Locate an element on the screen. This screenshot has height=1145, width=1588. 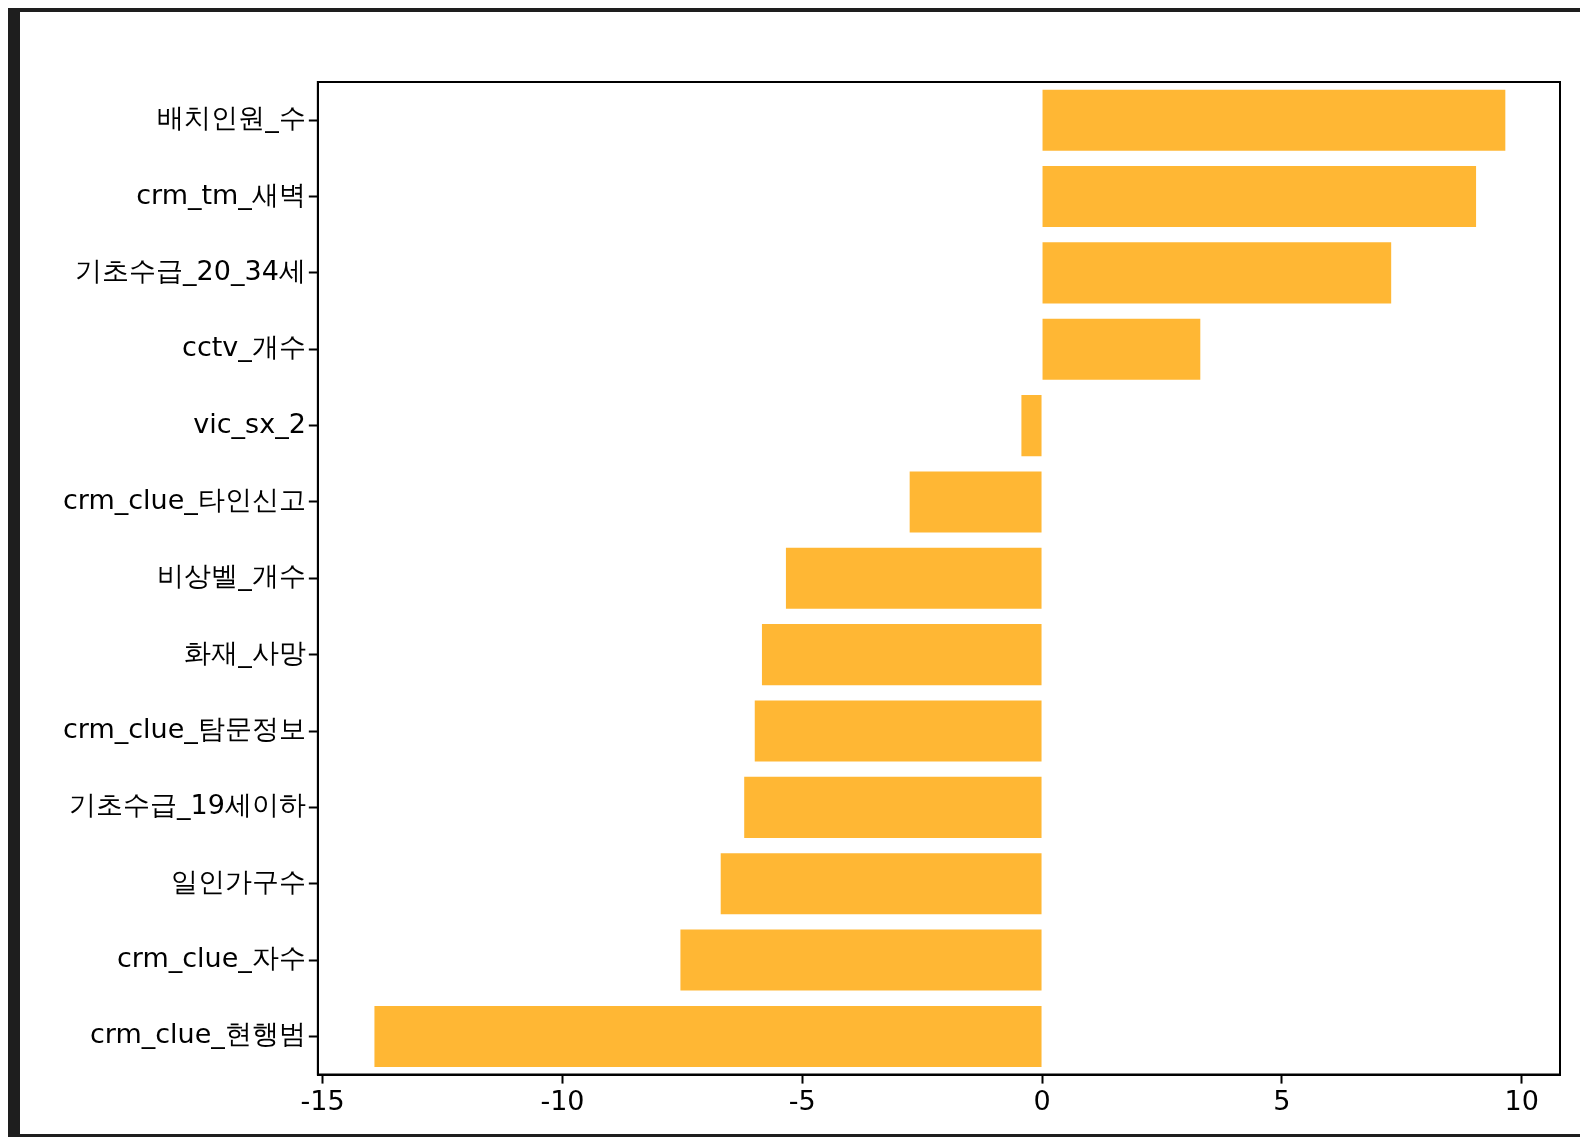
y-tick-label: 배치인원_수 is located at coordinates (231, 118).